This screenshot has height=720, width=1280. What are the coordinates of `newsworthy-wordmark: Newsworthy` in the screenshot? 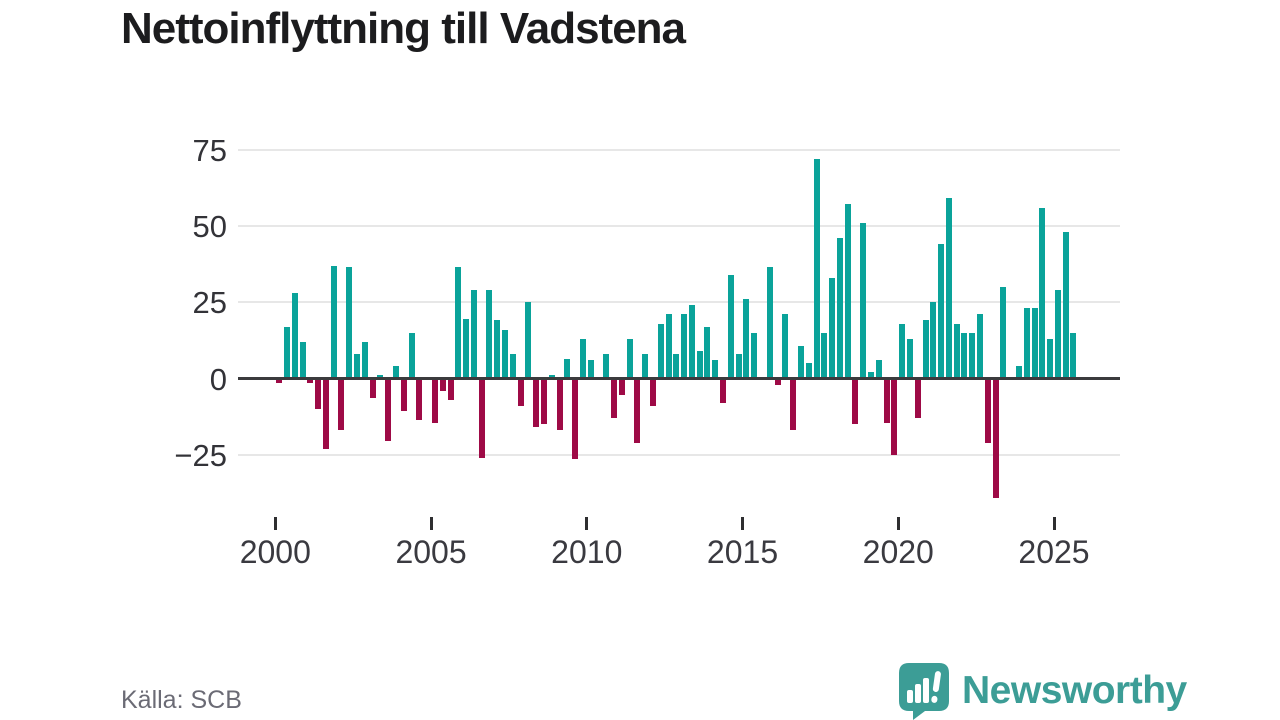 It's located at (1074, 690).